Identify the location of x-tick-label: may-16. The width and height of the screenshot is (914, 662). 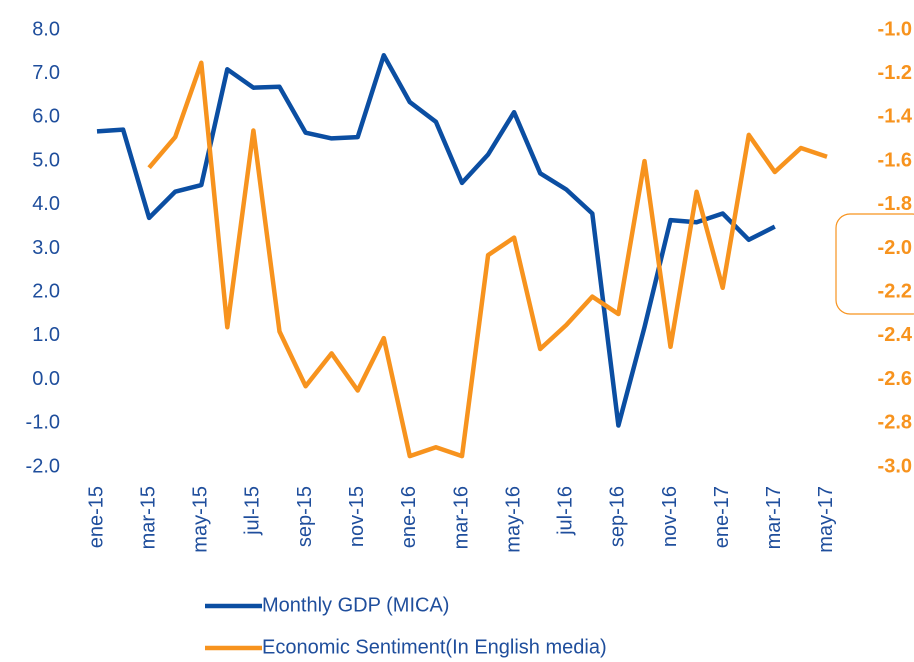
(513, 519).